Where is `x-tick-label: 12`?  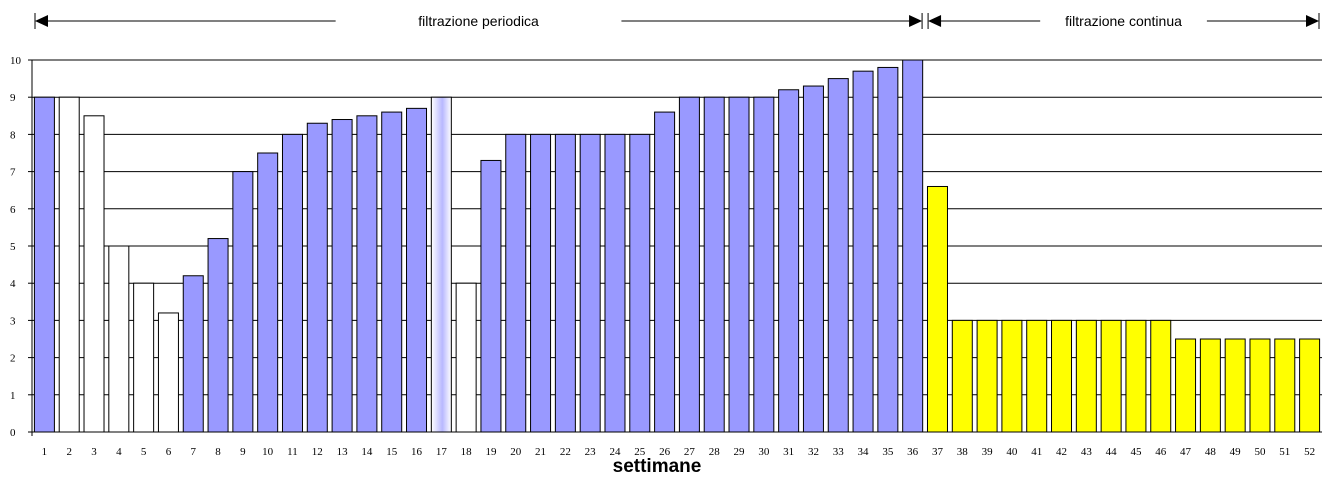
x-tick-label: 12 is located at coordinates (317, 452).